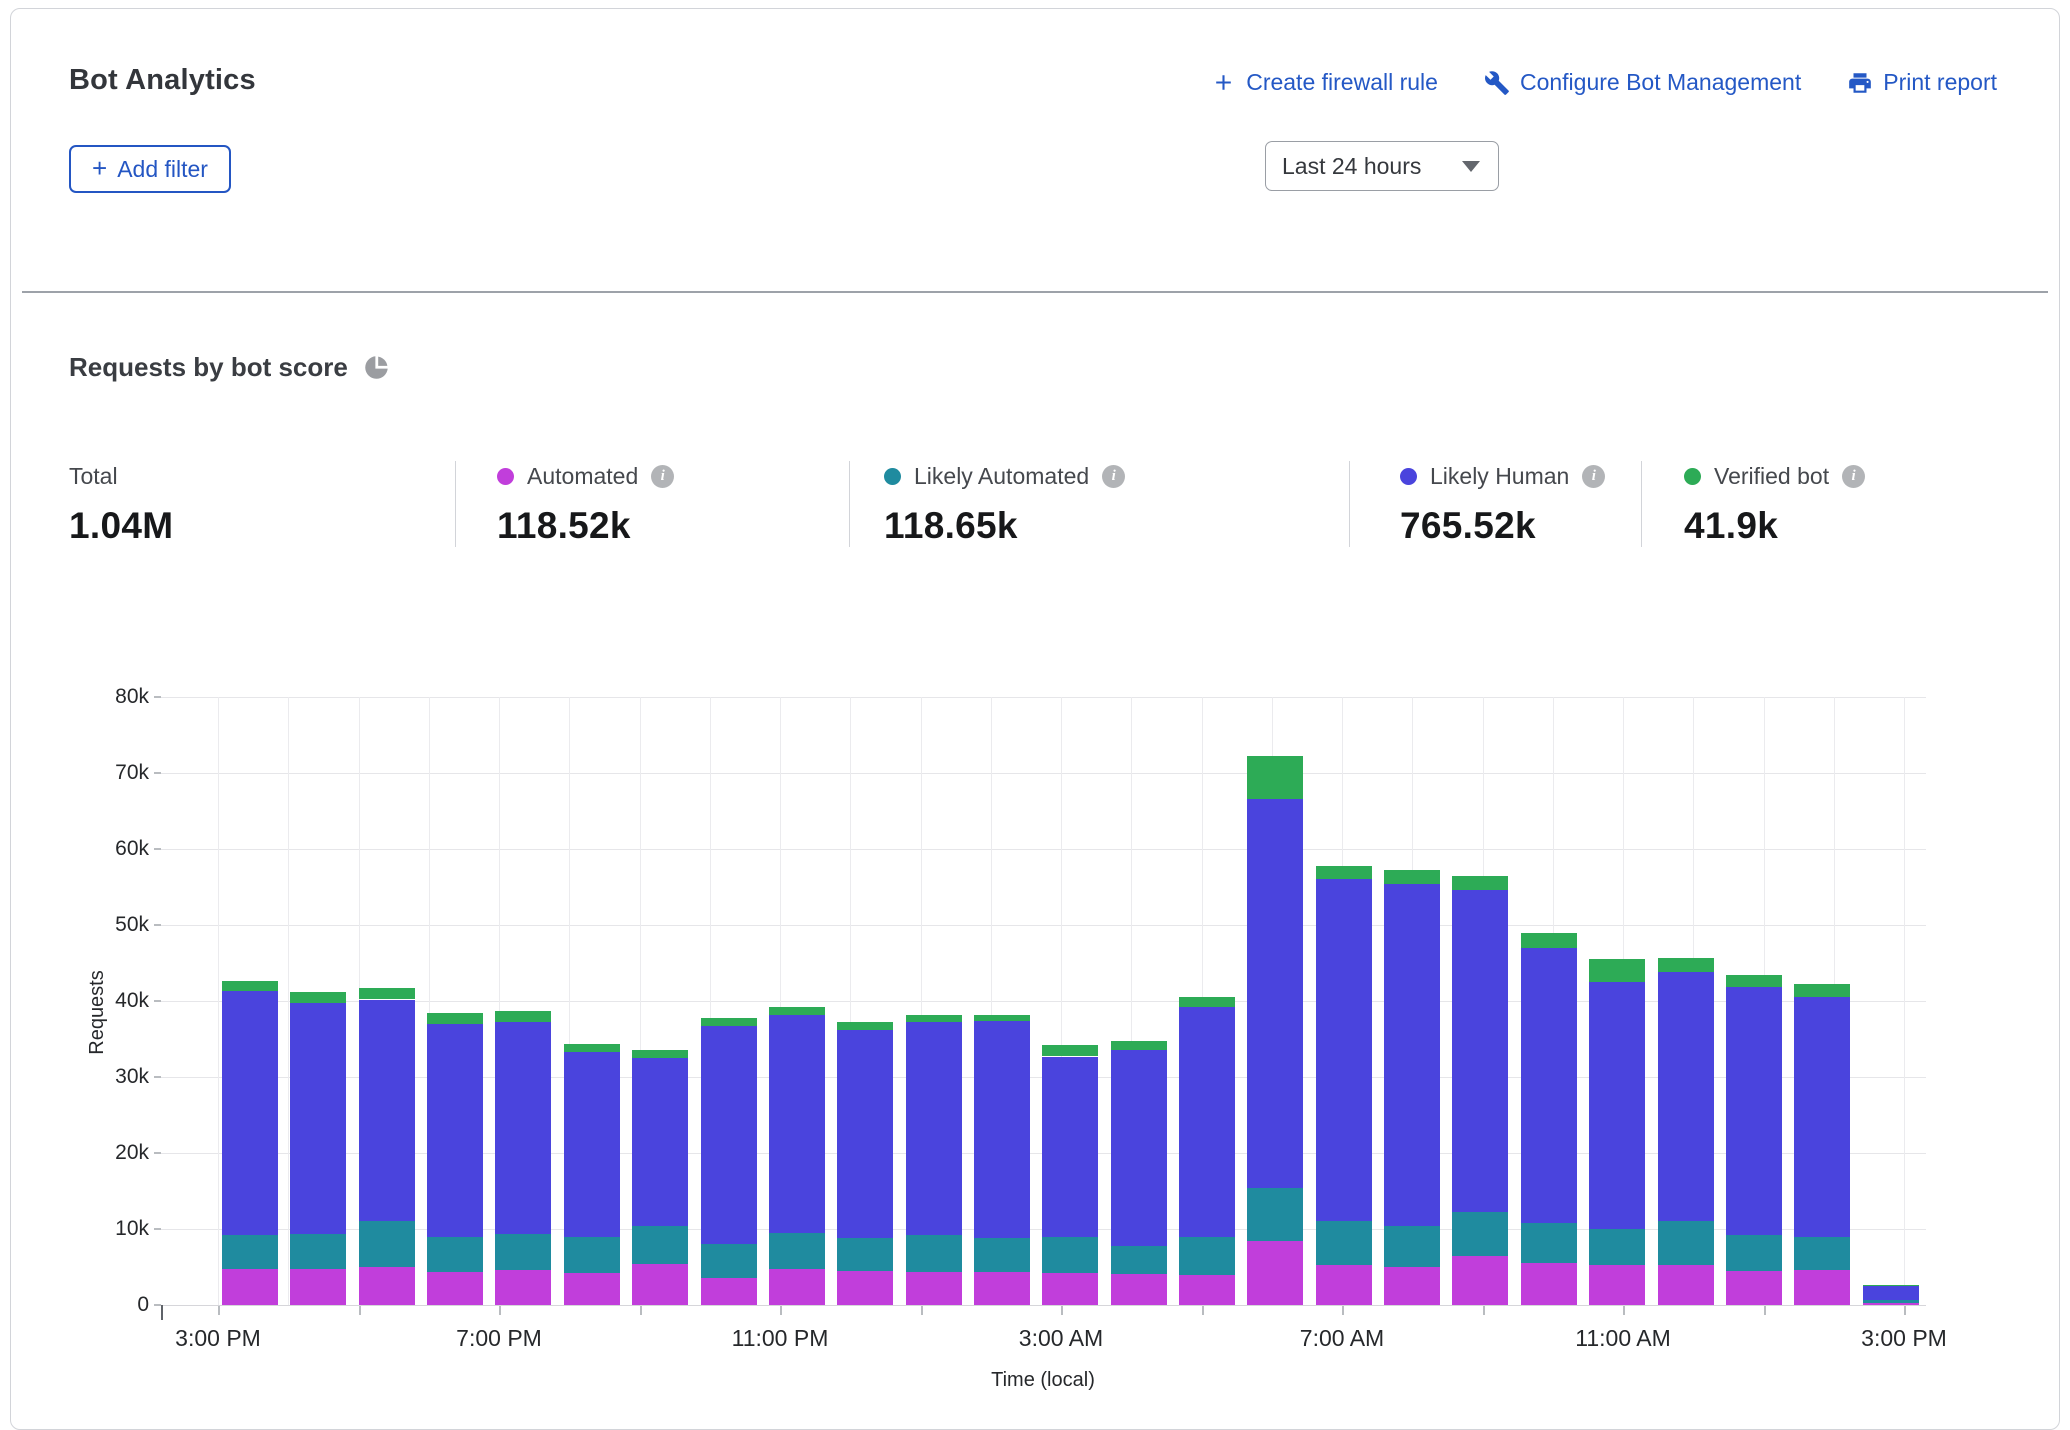 This screenshot has height=1430, width=2070. I want to click on configure-bot-management-link: Configure Bot Management, so click(1642, 82).